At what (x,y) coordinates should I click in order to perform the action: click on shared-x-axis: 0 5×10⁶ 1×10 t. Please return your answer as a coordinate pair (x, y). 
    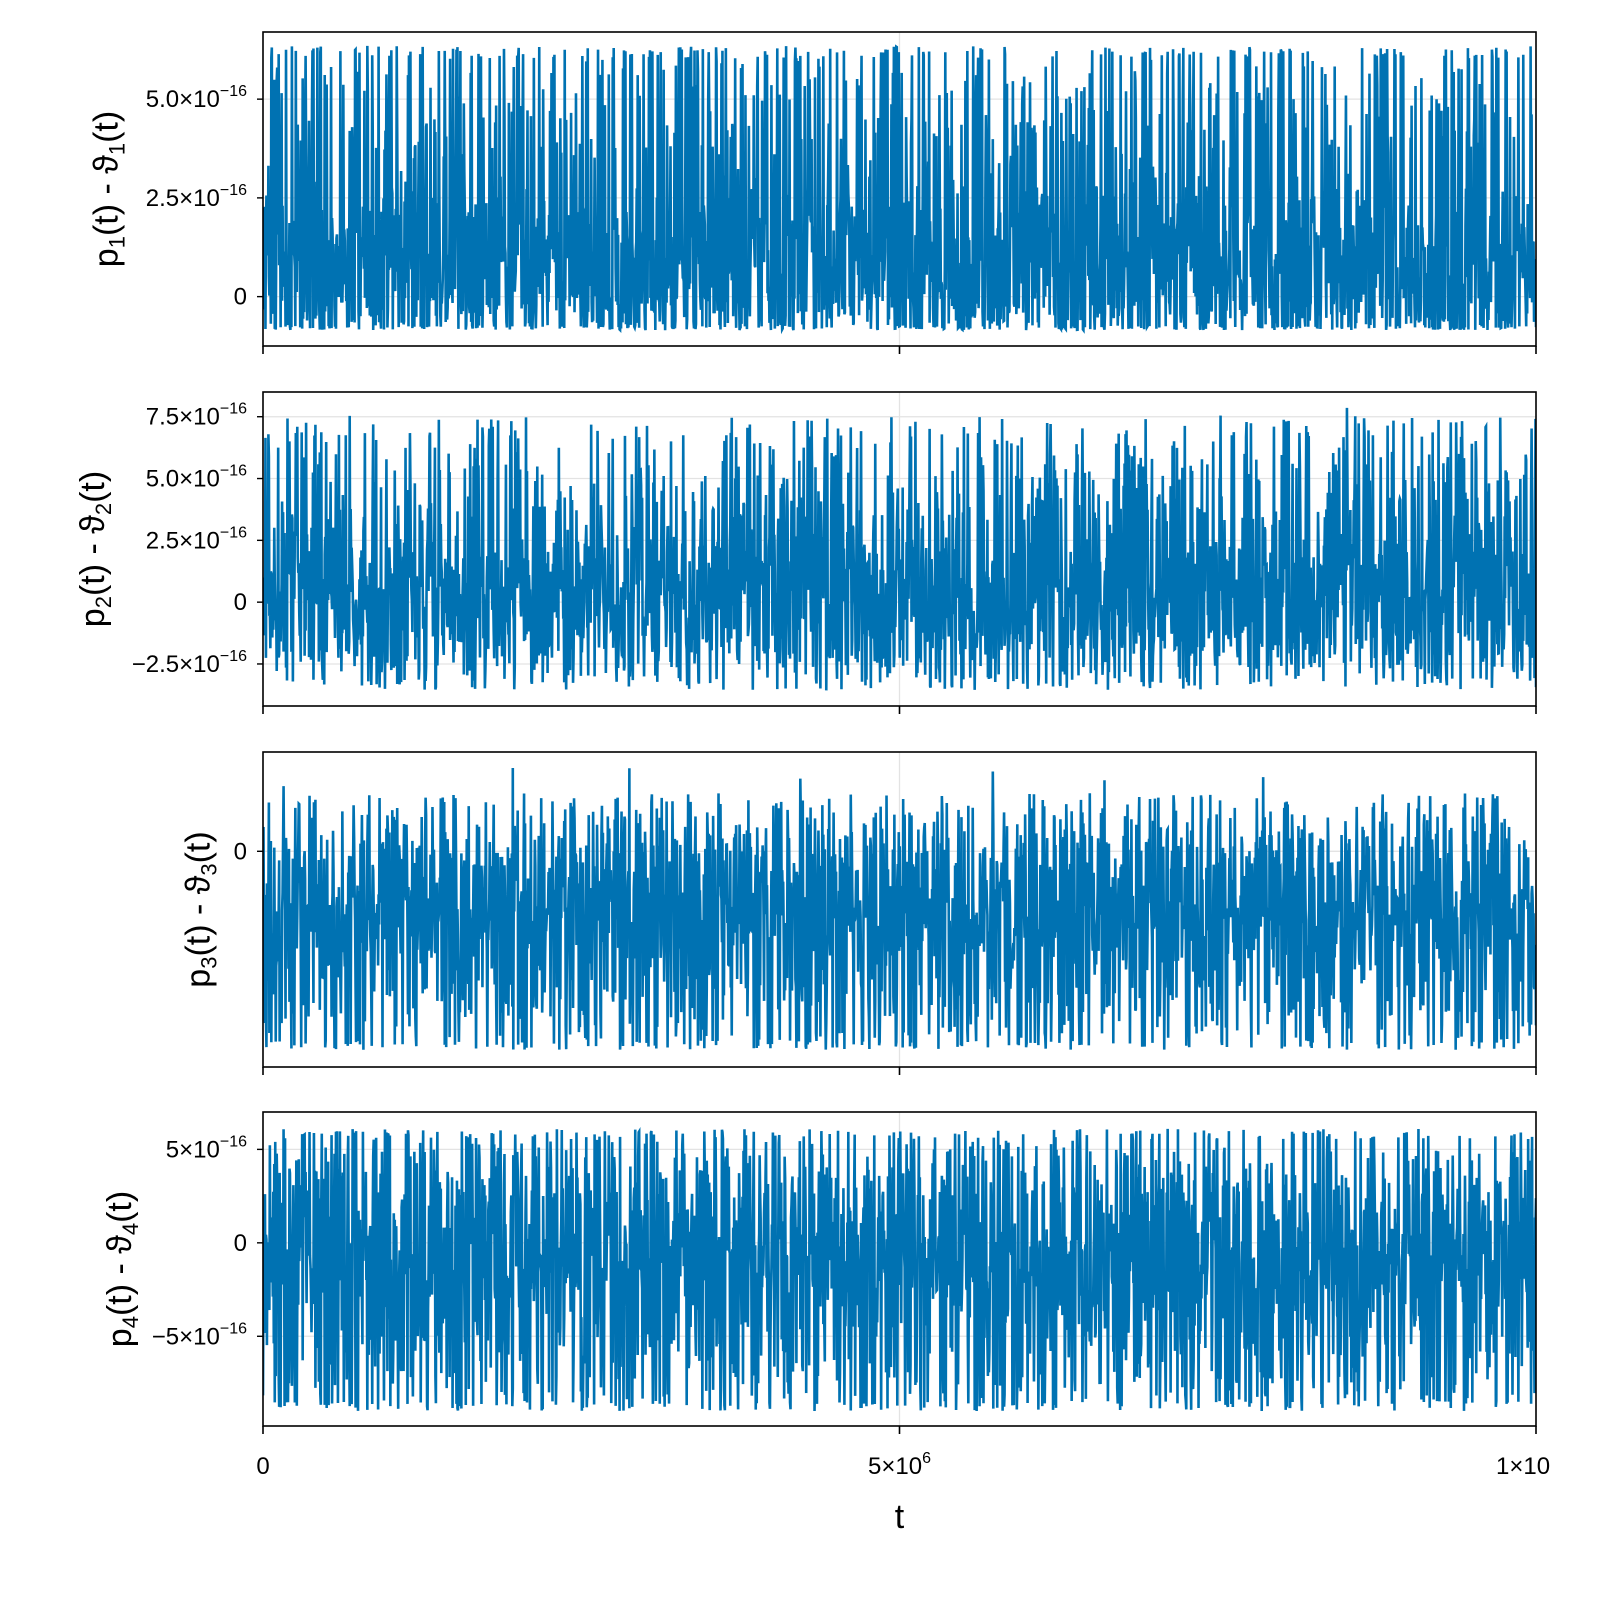
    Looking at the image, I should click on (903, 1493).